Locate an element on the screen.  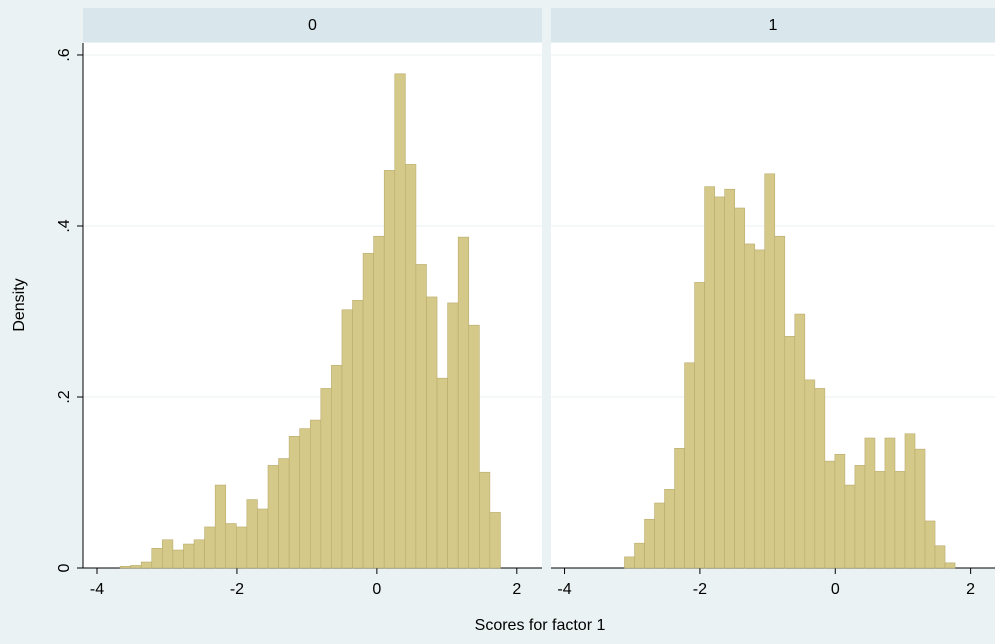
x-axis-label: Scores for factor 1 is located at coordinates (540, 625).